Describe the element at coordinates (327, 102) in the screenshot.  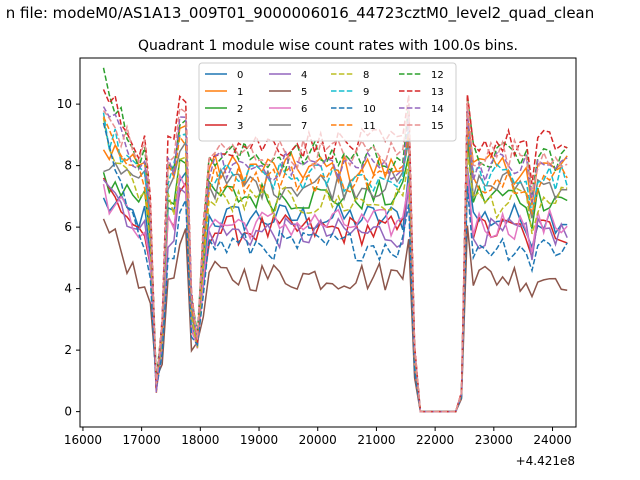
I see `legend-box` at that location.